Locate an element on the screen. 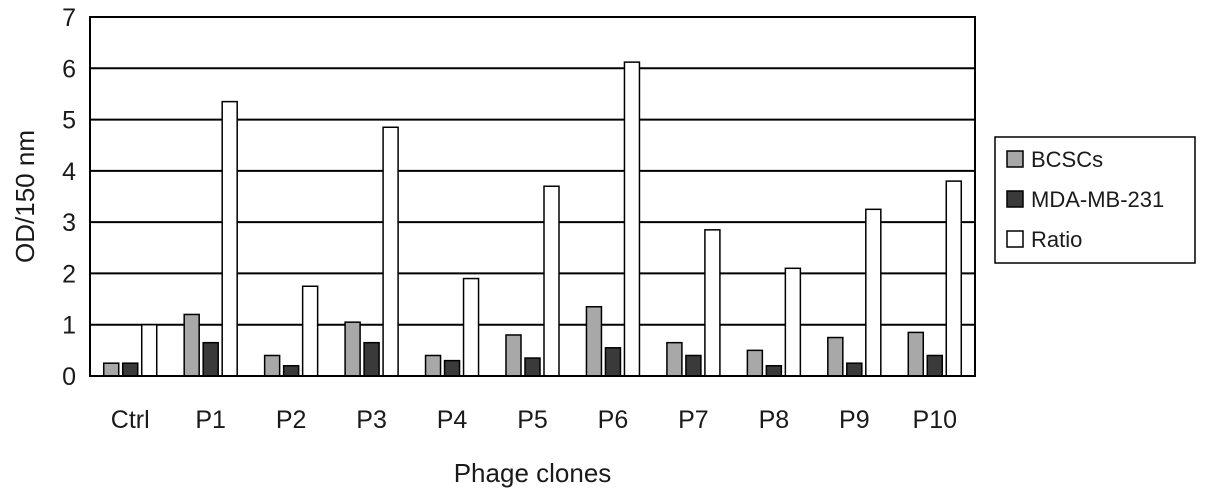 Image resolution: width=1205 pixels, height=502 pixels. bar-mda-mb-231-p7 is located at coordinates (693, 365).